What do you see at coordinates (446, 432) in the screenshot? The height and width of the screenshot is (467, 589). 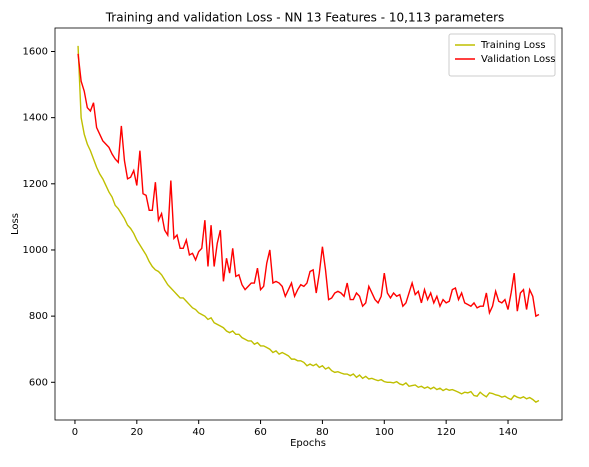 I see `x-tick-label: 120` at bounding box center [446, 432].